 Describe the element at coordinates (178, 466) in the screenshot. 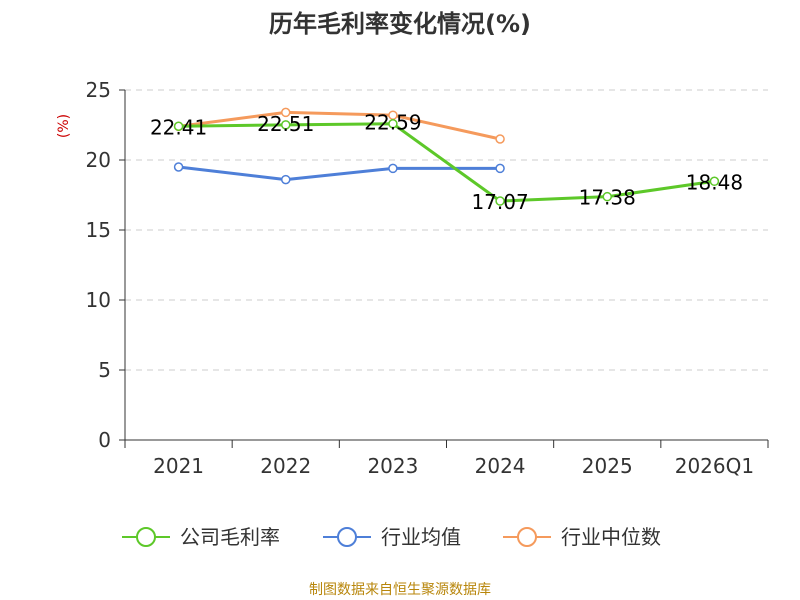

I see `x-tick-label: 2021` at that location.